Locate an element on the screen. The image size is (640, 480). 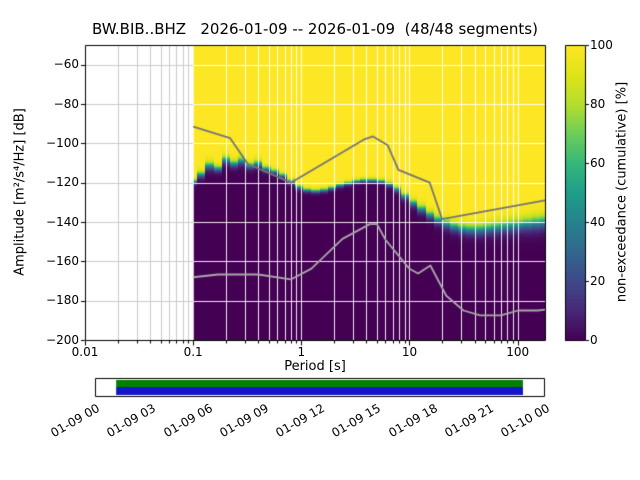
x-tick-label: 0.01 is located at coordinates (85, 352).